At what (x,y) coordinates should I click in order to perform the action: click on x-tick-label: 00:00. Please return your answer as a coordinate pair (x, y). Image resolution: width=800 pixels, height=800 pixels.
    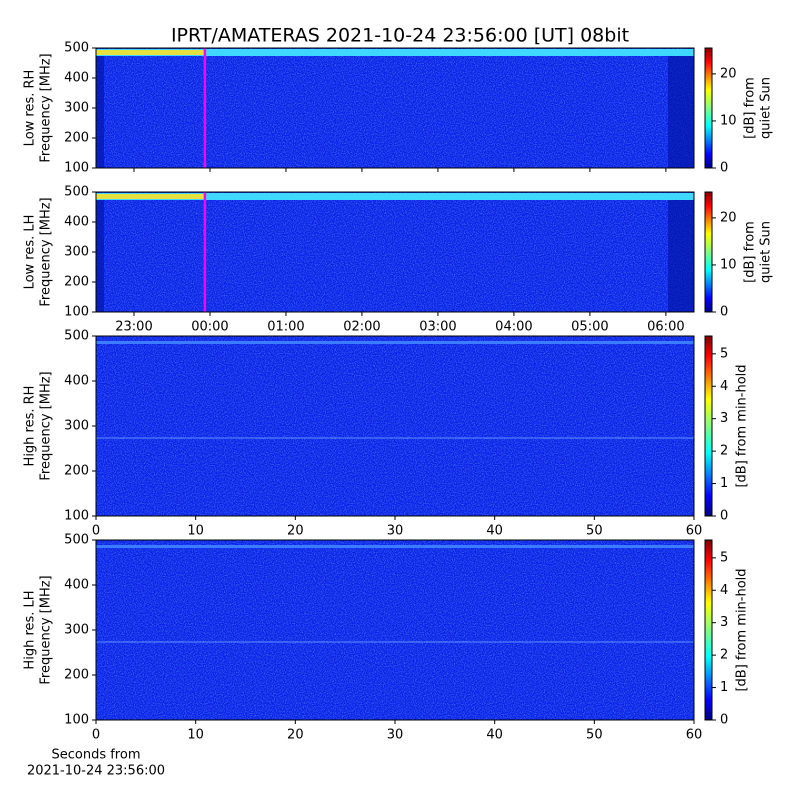
    Looking at the image, I should click on (209, 327).